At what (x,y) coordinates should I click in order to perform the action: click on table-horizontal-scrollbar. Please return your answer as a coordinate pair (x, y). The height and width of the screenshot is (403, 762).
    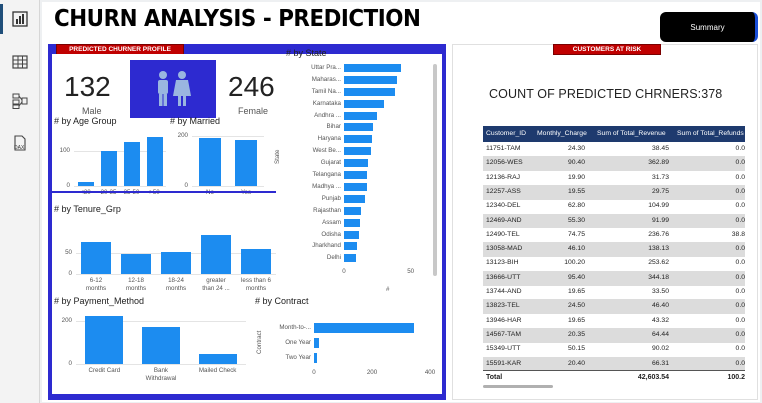
    Looking at the image, I should click on (518, 386).